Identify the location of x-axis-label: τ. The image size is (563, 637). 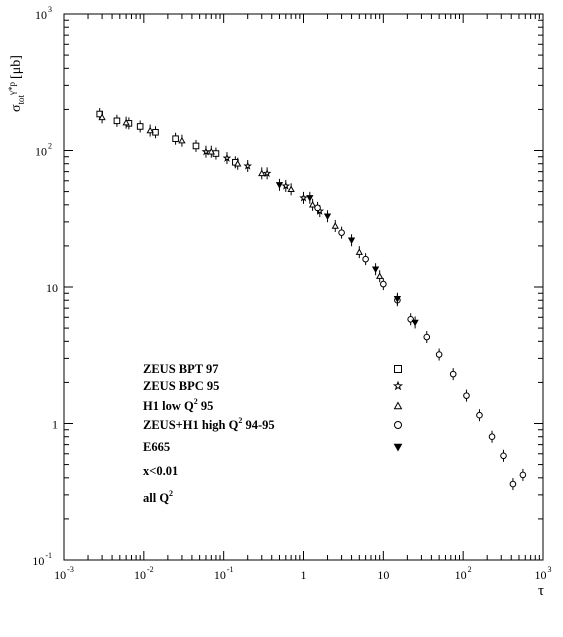
(541, 591).